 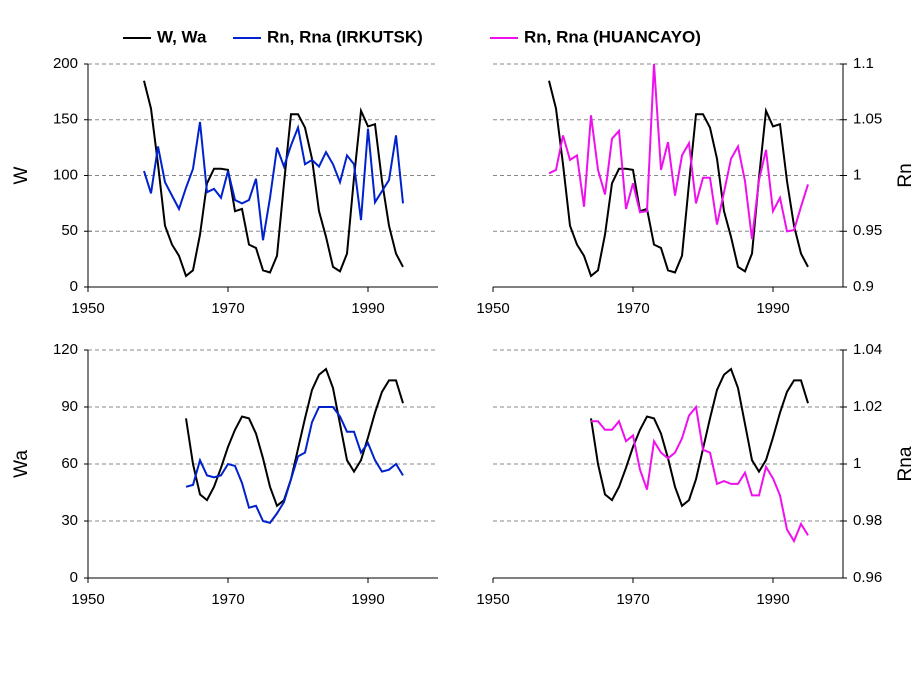 What do you see at coordinates (867, 349) in the screenshot?
I see `y2-tick-label: 1.04` at bounding box center [867, 349].